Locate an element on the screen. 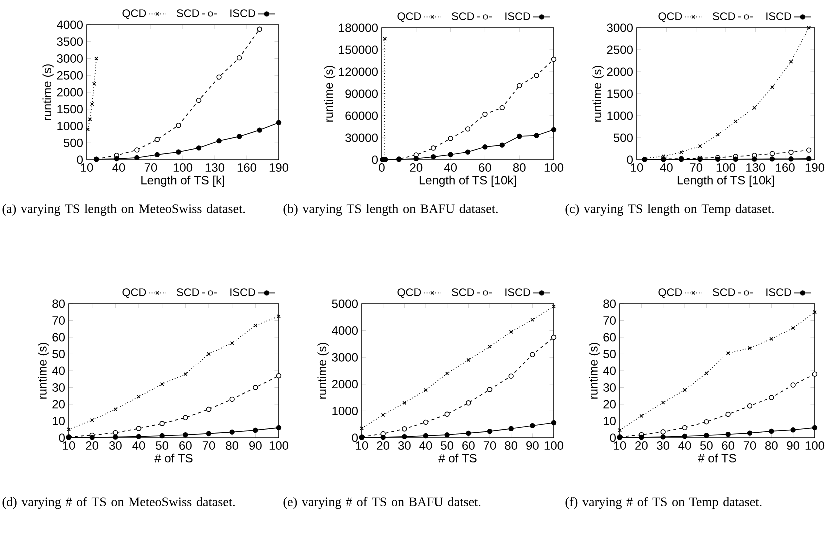  y-tick-label: 5000 is located at coordinates (345, 304).